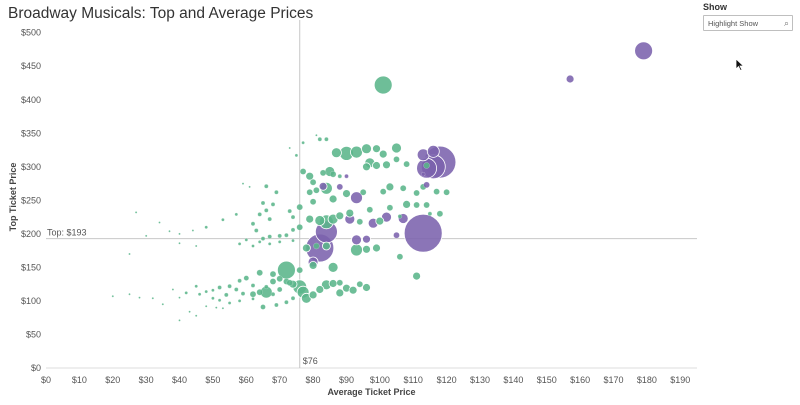 Image resolution: width=800 pixels, height=405 pixels. I want to click on y-axis-title: Top Ticket Price, so click(13, 197).